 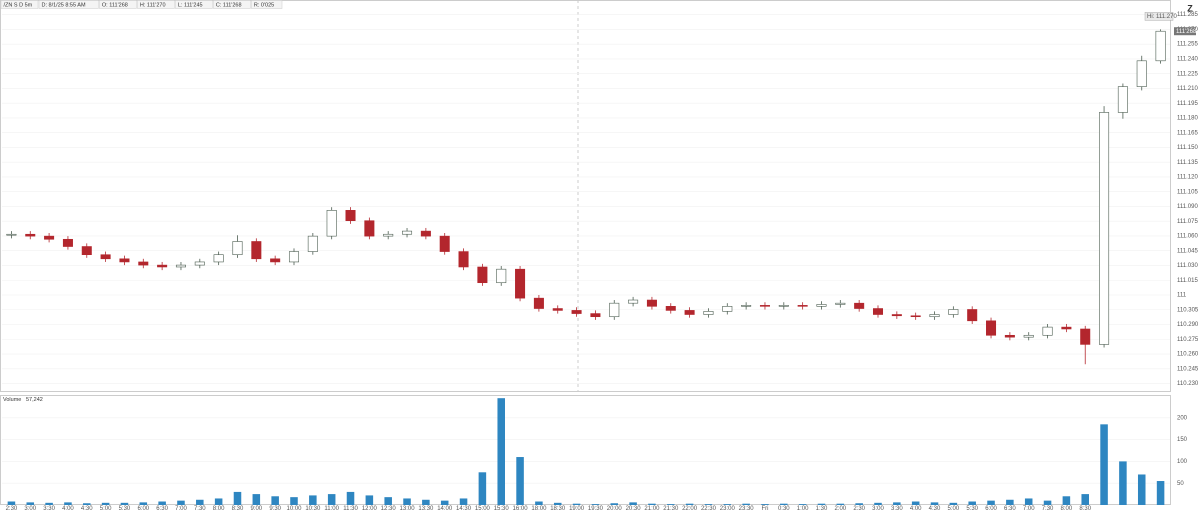 What do you see at coordinates (1187, 251) in the screenshot?
I see `y-tick-label: 111.045` at bounding box center [1187, 251].